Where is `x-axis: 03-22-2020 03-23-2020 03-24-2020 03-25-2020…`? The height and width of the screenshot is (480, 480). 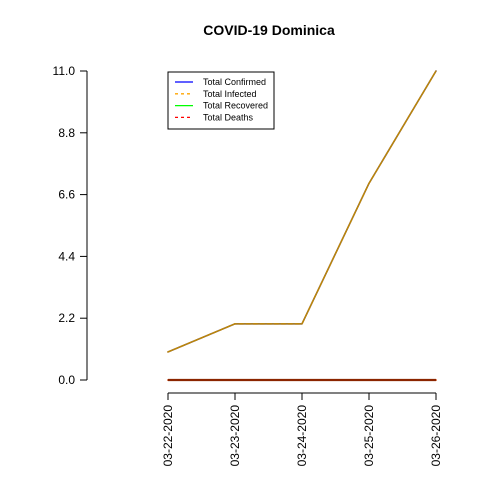 x-axis: 03-22-2020 03-23-2020 03-24-2020 03-25-2020… is located at coordinates (302, 429).